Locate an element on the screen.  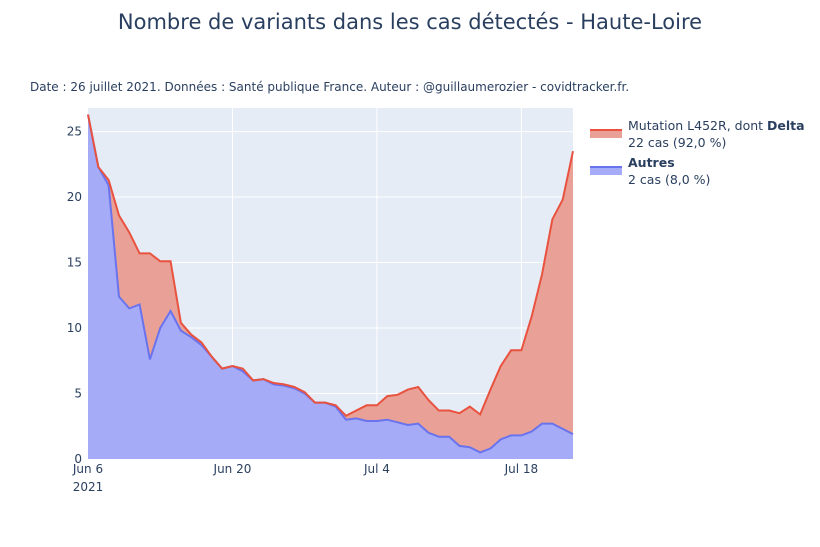
legend-swatch-delta is located at coordinates (606, 134).